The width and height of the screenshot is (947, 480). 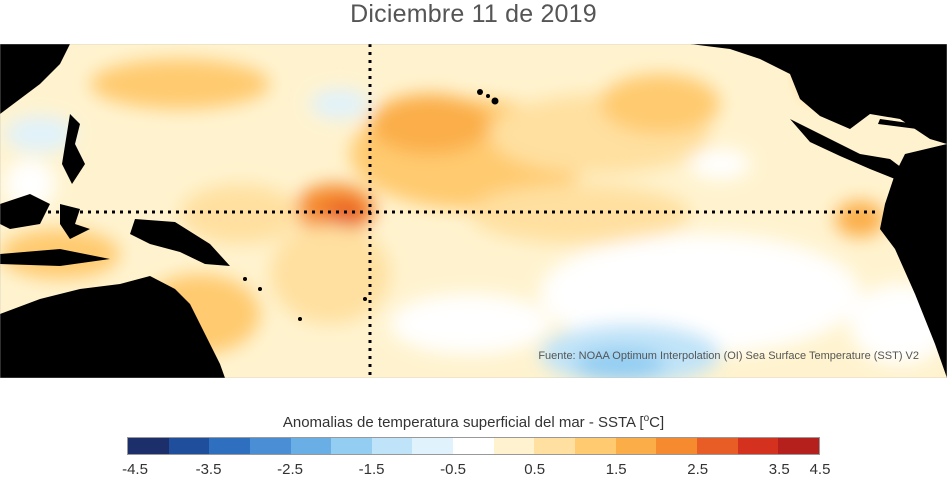 What do you see at coordinates (55, 257) in the screenshot?
I see `land-java` at bounding box center [55, 257].